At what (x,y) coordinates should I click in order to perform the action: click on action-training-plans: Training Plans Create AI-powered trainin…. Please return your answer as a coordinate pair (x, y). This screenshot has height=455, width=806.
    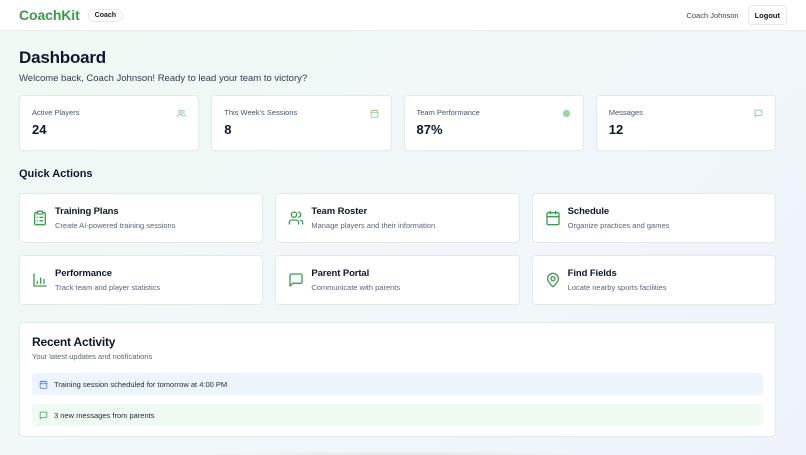
    Looking at the image, I should click on (141, 218).